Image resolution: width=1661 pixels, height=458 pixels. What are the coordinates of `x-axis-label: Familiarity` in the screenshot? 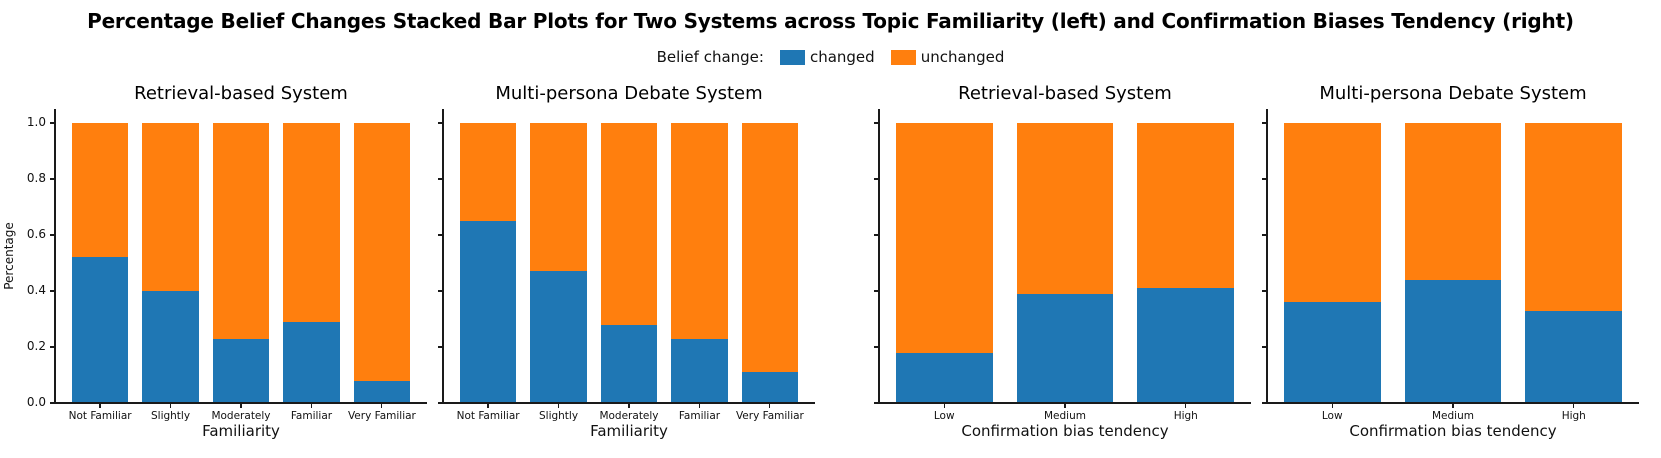 It's located at (629, 431).